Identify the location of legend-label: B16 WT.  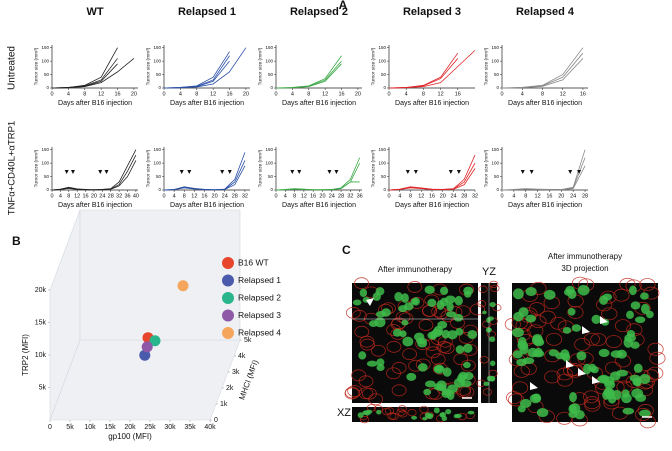
(253, 262).